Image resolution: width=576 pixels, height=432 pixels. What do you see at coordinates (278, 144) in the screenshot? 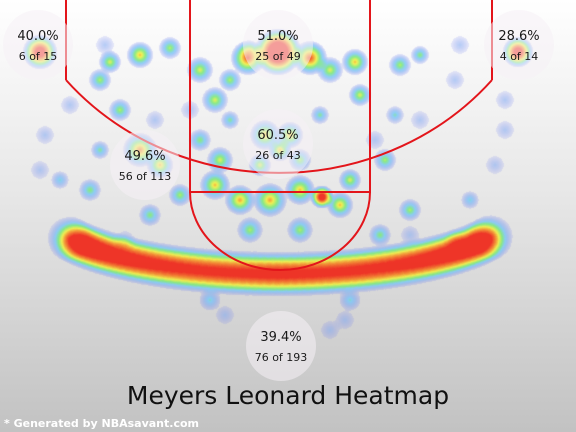
I see `zone-label-paint: 60.5% 26 of 43` at bounding box center [278, 144].